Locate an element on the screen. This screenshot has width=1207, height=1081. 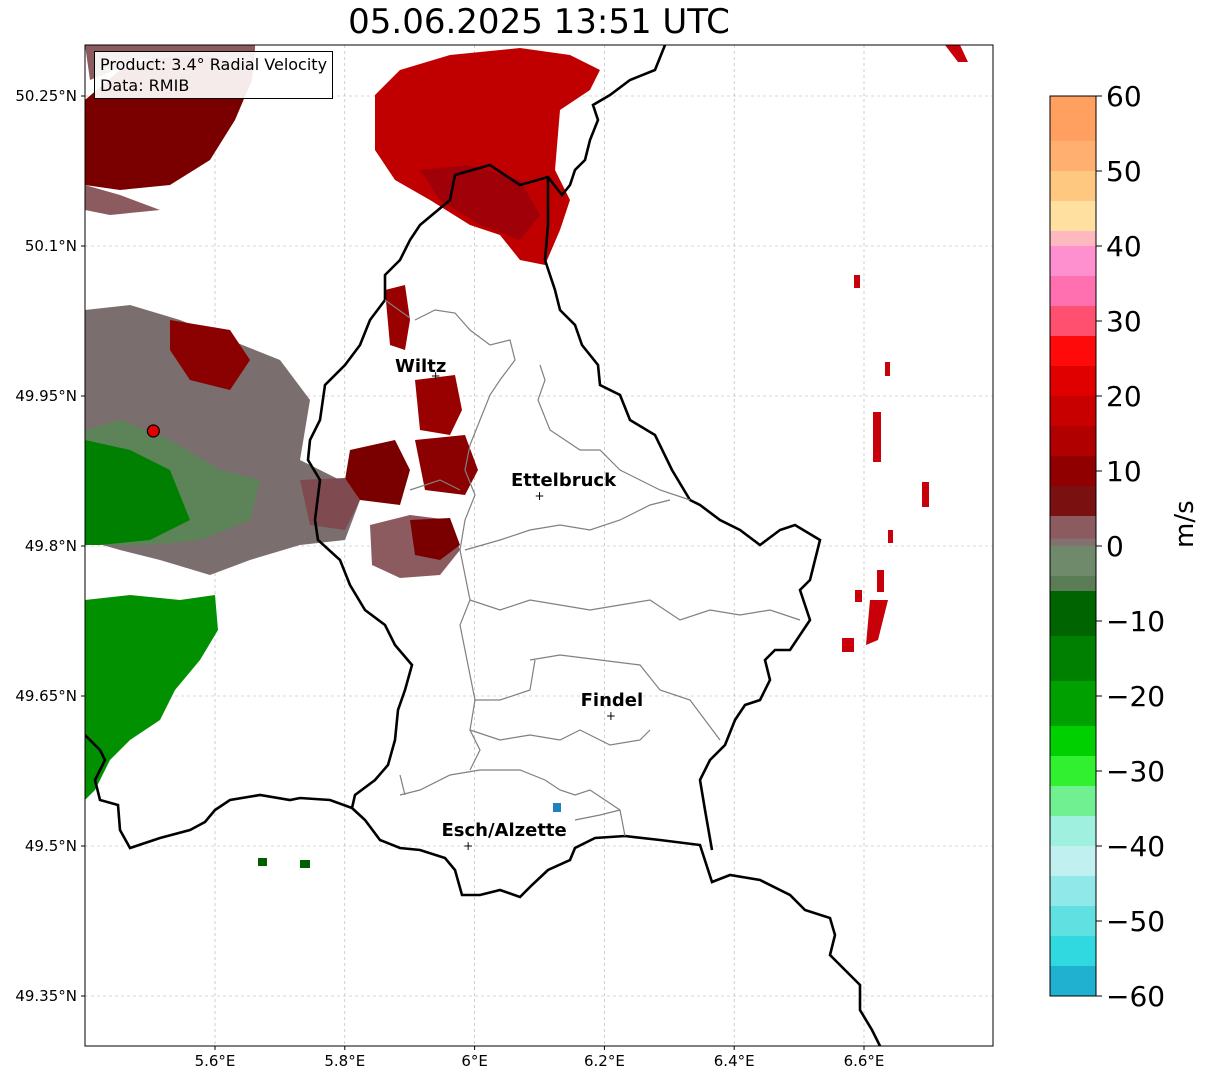
echo-cell-d is located at coordinates (446, 465).